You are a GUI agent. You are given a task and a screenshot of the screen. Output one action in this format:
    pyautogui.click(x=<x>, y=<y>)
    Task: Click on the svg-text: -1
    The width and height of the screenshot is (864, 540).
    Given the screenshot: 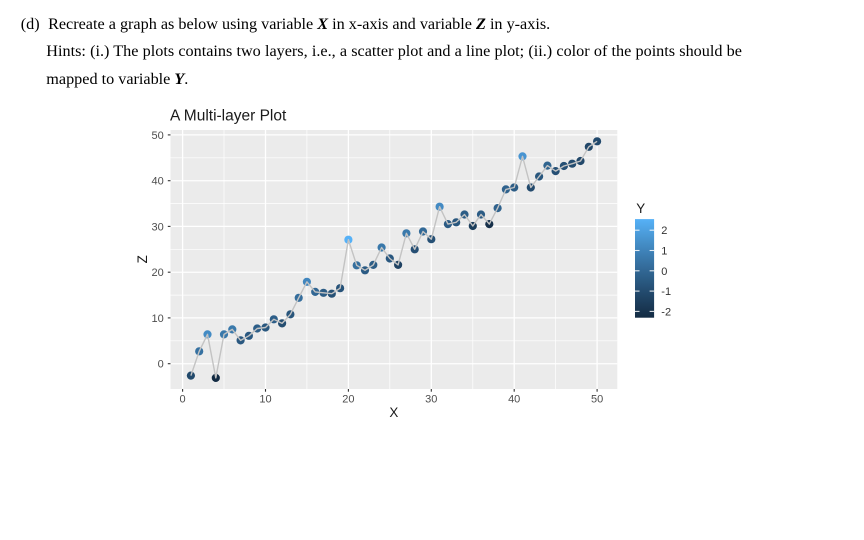 What is the action you would take?
    pyautogui.click(x=666, y=292)
    